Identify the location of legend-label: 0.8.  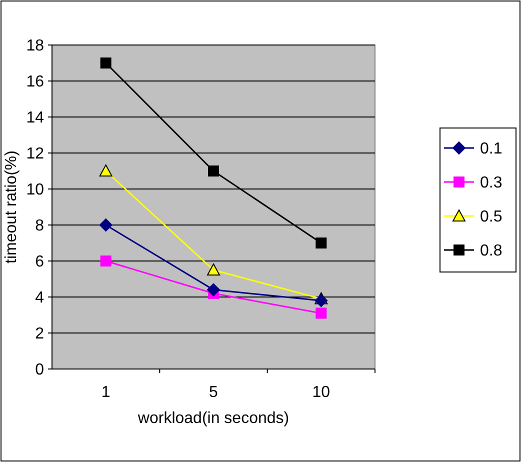
(491, 251).